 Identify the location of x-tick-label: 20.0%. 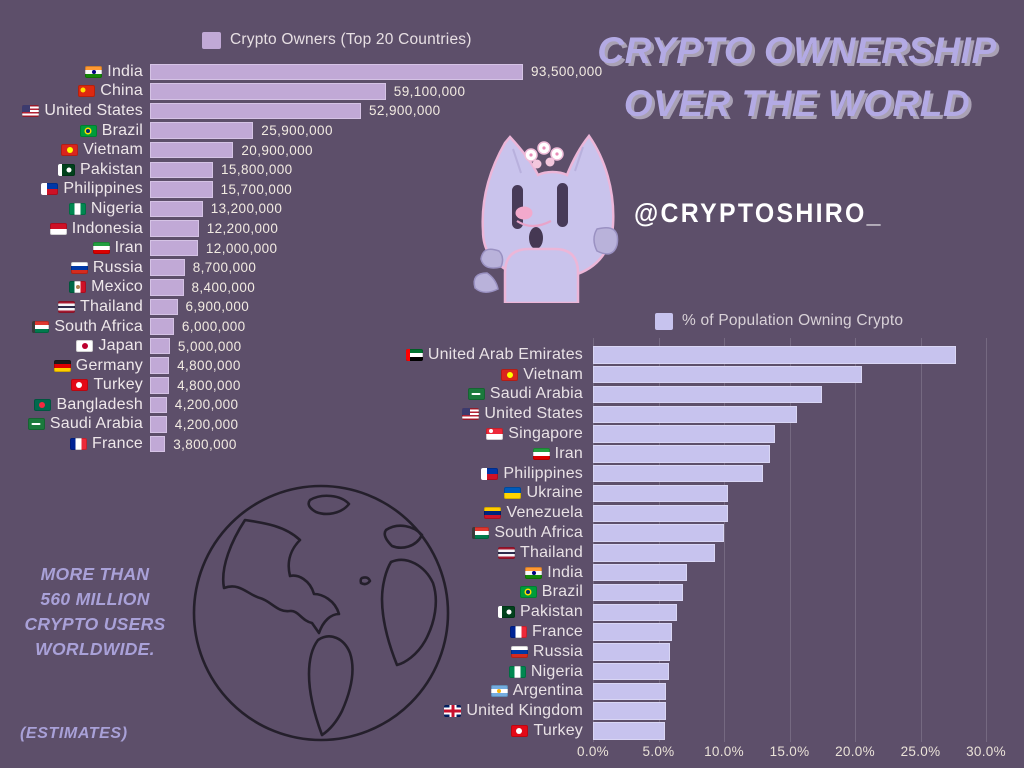
(855, 751).